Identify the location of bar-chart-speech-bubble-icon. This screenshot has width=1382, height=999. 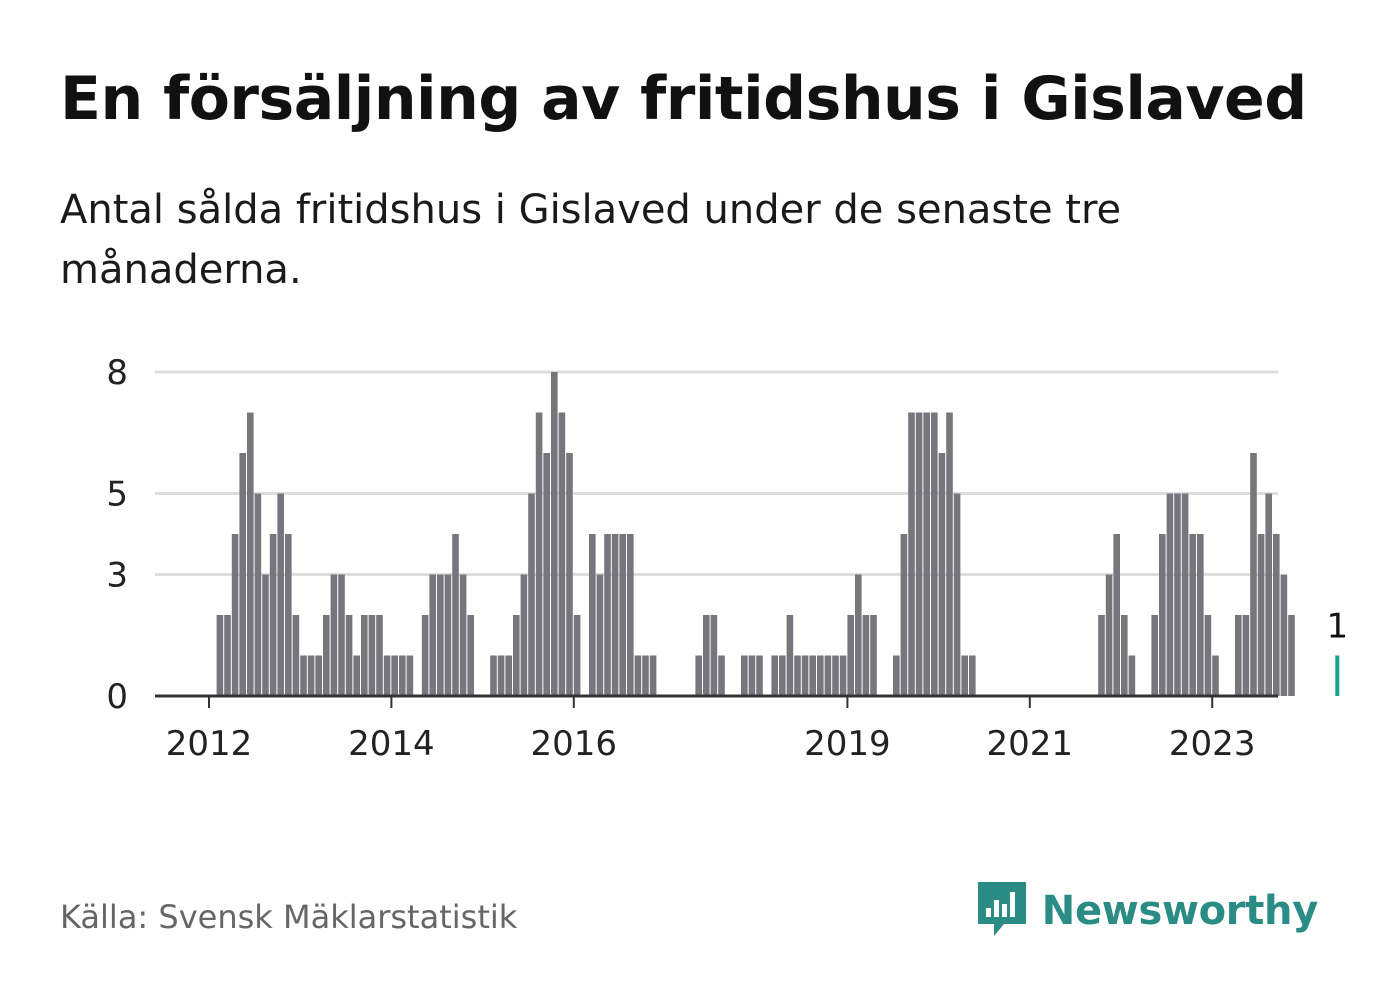
(1002, 911).